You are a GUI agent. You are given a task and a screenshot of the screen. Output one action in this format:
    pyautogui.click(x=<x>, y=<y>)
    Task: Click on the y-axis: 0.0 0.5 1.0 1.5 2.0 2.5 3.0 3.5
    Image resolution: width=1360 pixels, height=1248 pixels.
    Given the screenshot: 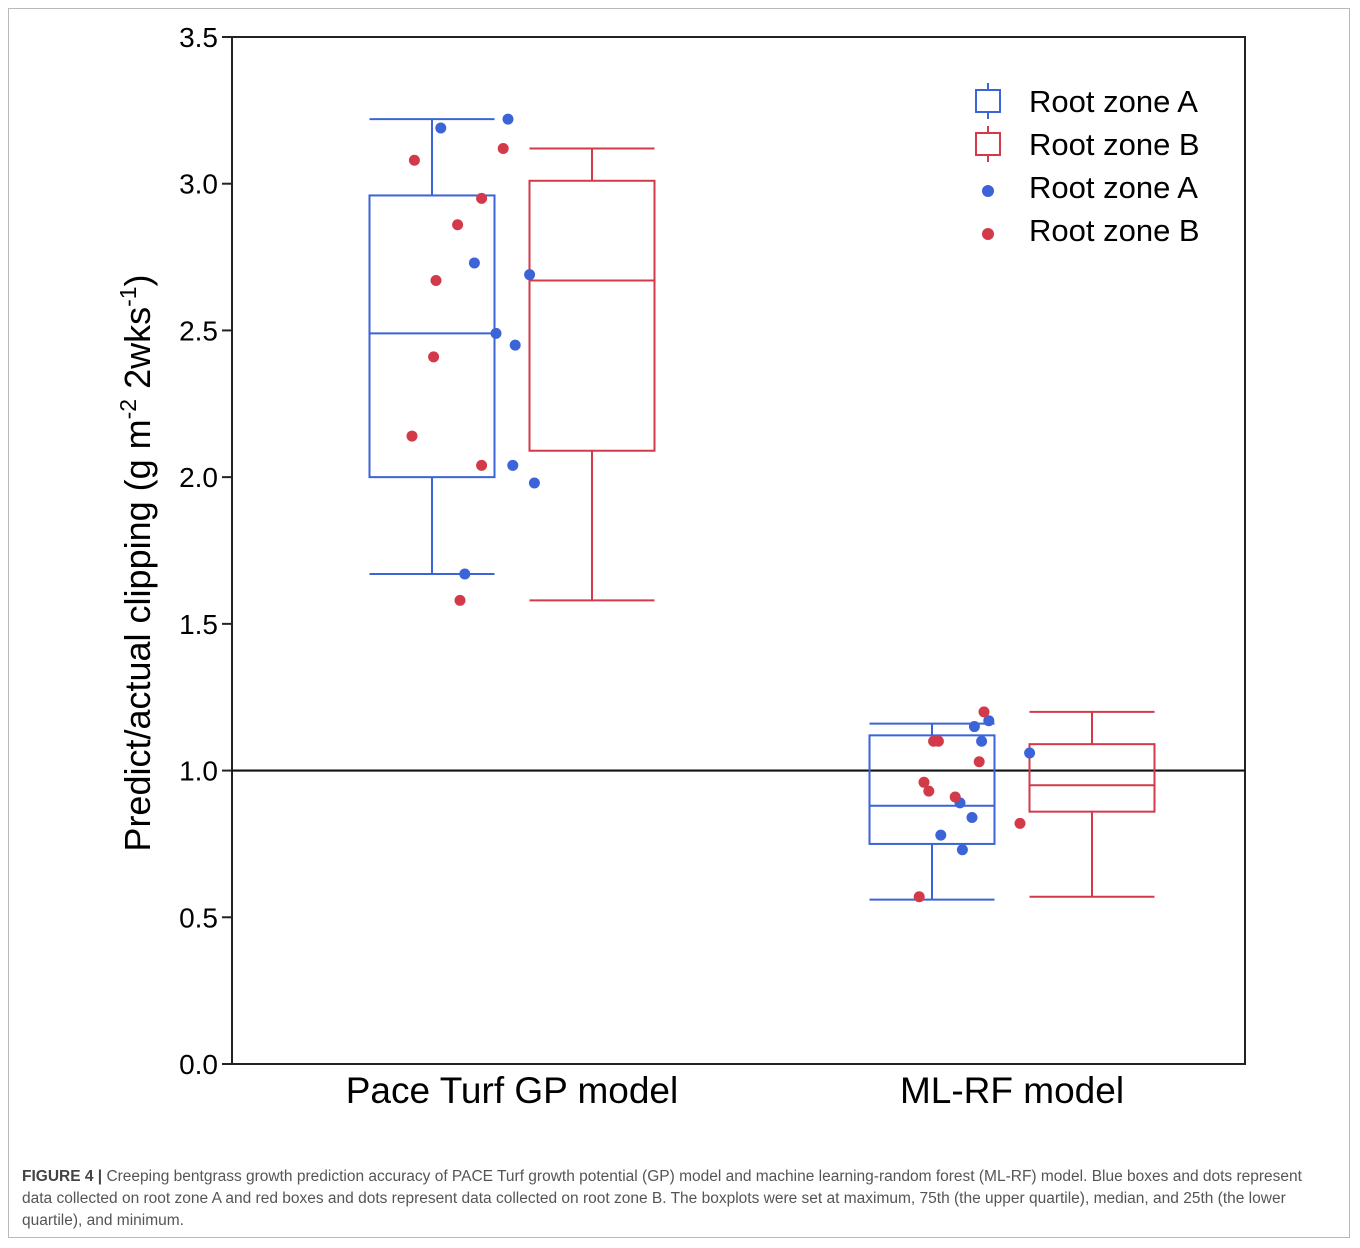 What is the action you would take?
    pyautogui.click(x=205, y=551)
    